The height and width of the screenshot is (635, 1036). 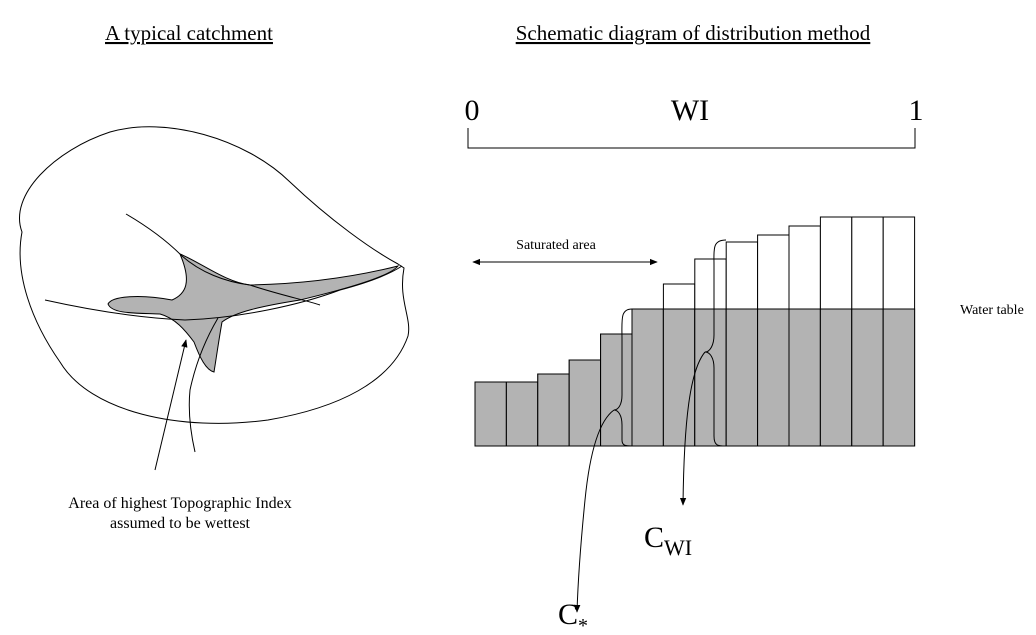 I want to click on caption-line: assumed to be wettest, so click(x=180, y=523).